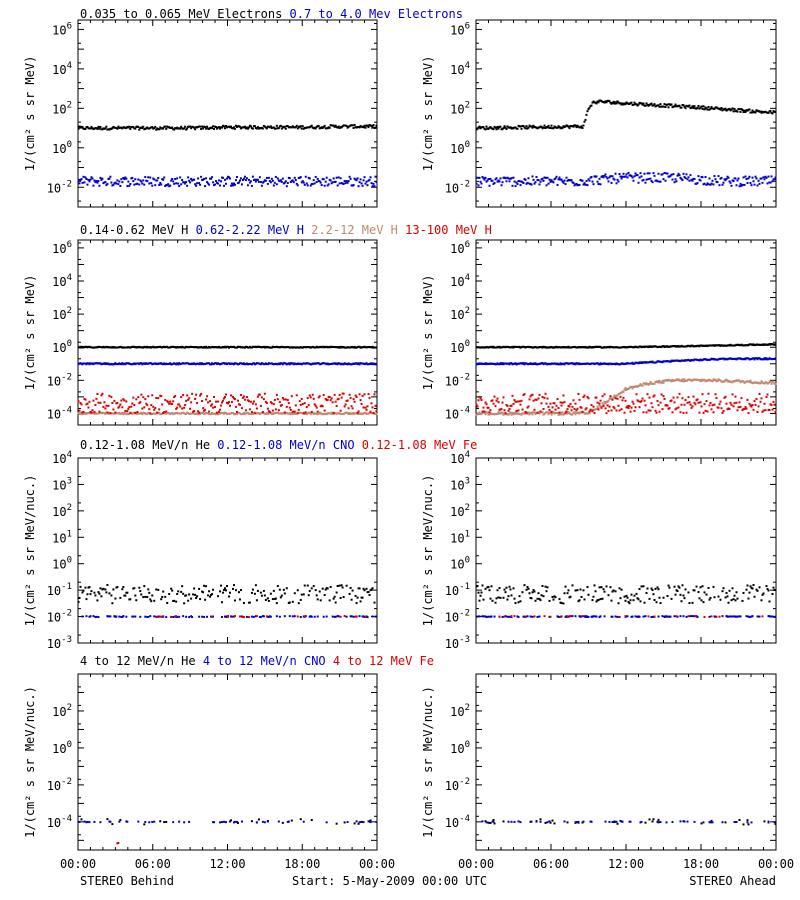  I want to click on series-title: 13-100 MeV H, so click(445, 230).